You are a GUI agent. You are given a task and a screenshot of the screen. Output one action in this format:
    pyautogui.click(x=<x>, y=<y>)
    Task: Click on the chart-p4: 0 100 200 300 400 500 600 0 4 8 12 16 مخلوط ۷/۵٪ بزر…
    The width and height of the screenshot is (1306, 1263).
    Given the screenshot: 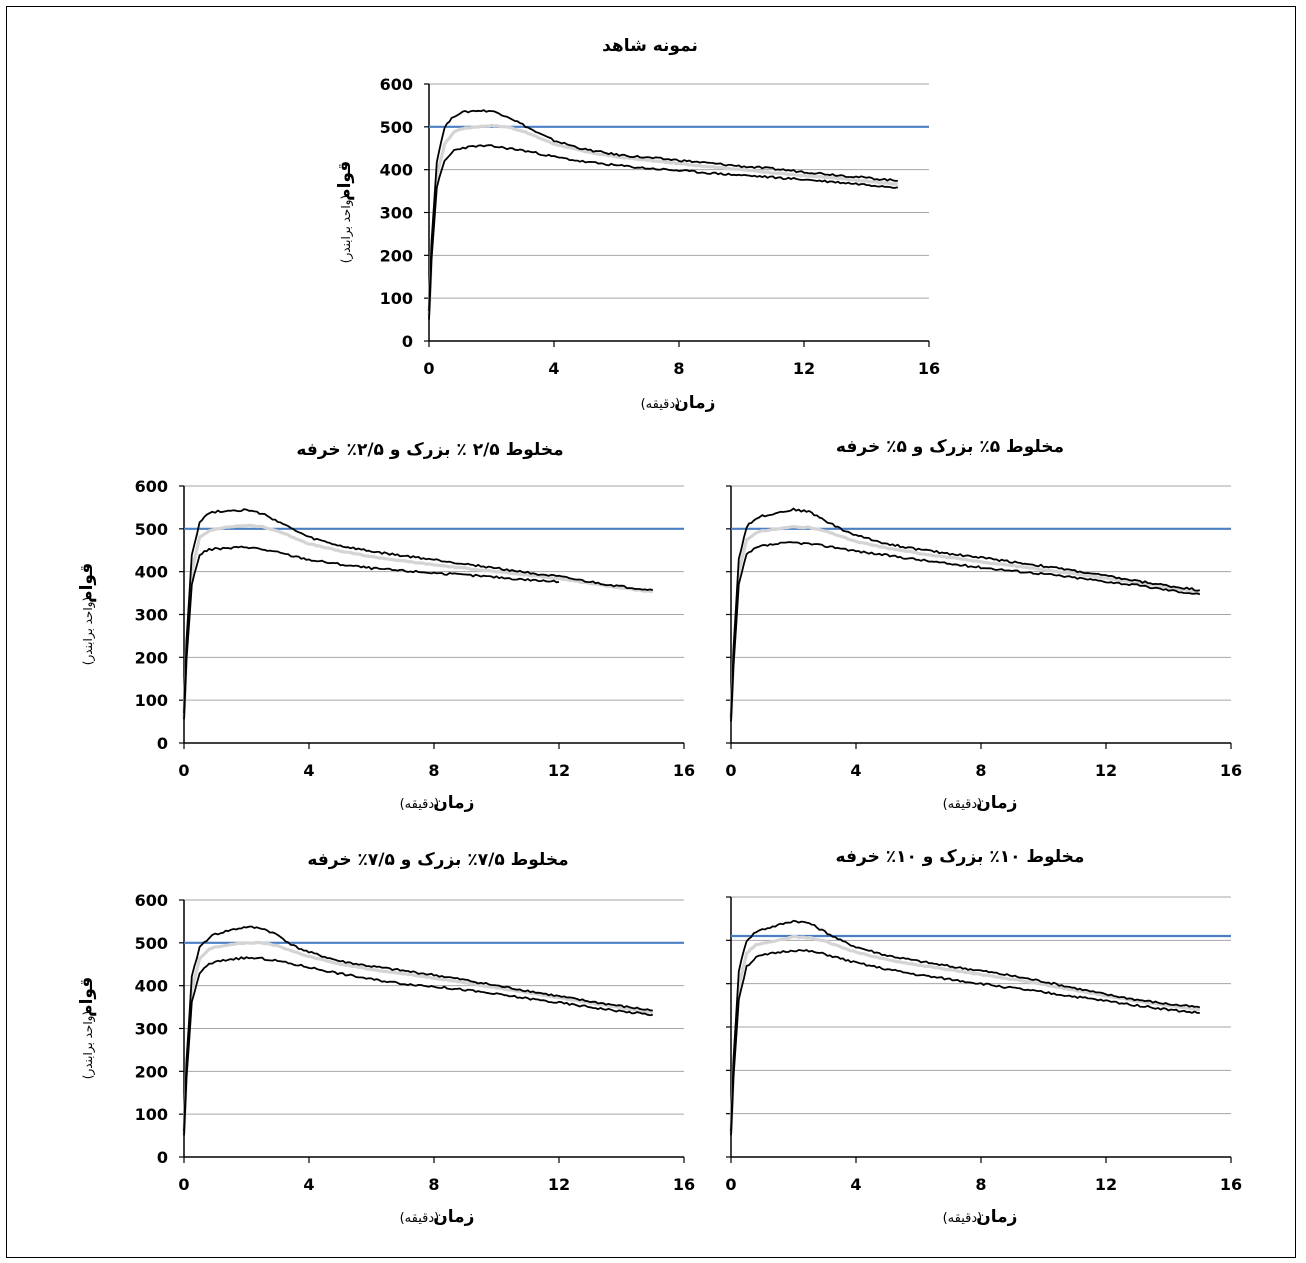 What is the action you would take?
    pyautogui.click(x=386, y=1038)
    